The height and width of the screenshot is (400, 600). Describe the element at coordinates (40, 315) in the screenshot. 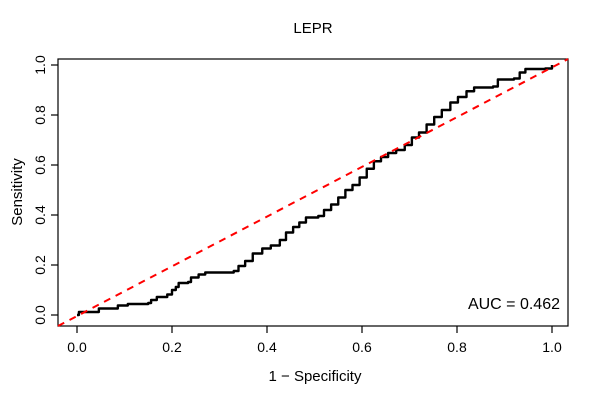

I see `y-tick-label: 0.0` at that location.